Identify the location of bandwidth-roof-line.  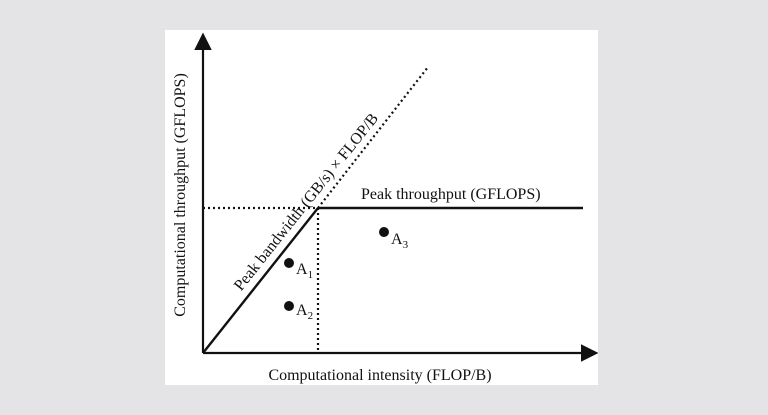
(260, 280).